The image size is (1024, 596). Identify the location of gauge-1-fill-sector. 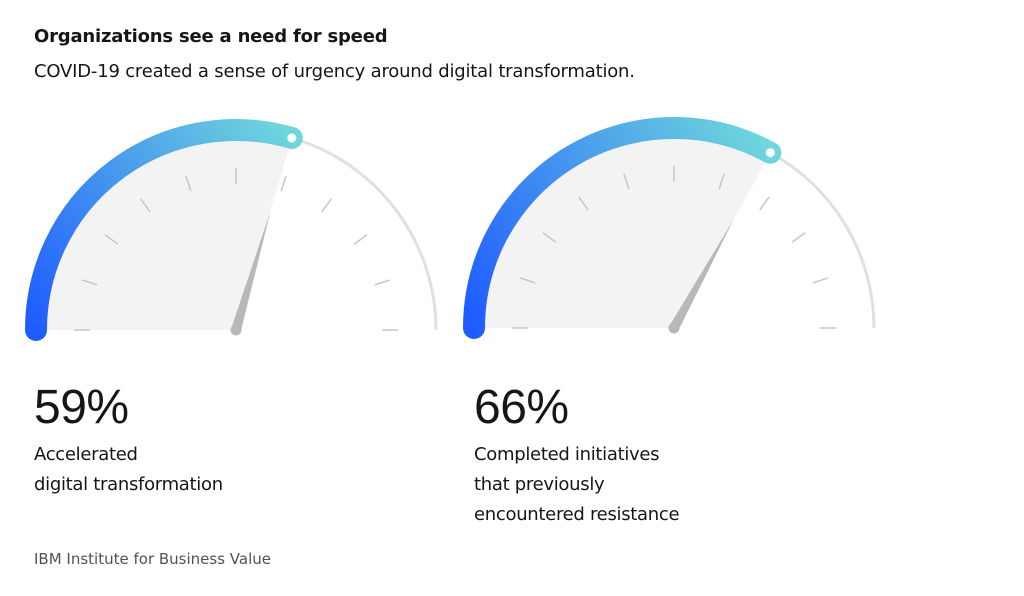
(164, 230).